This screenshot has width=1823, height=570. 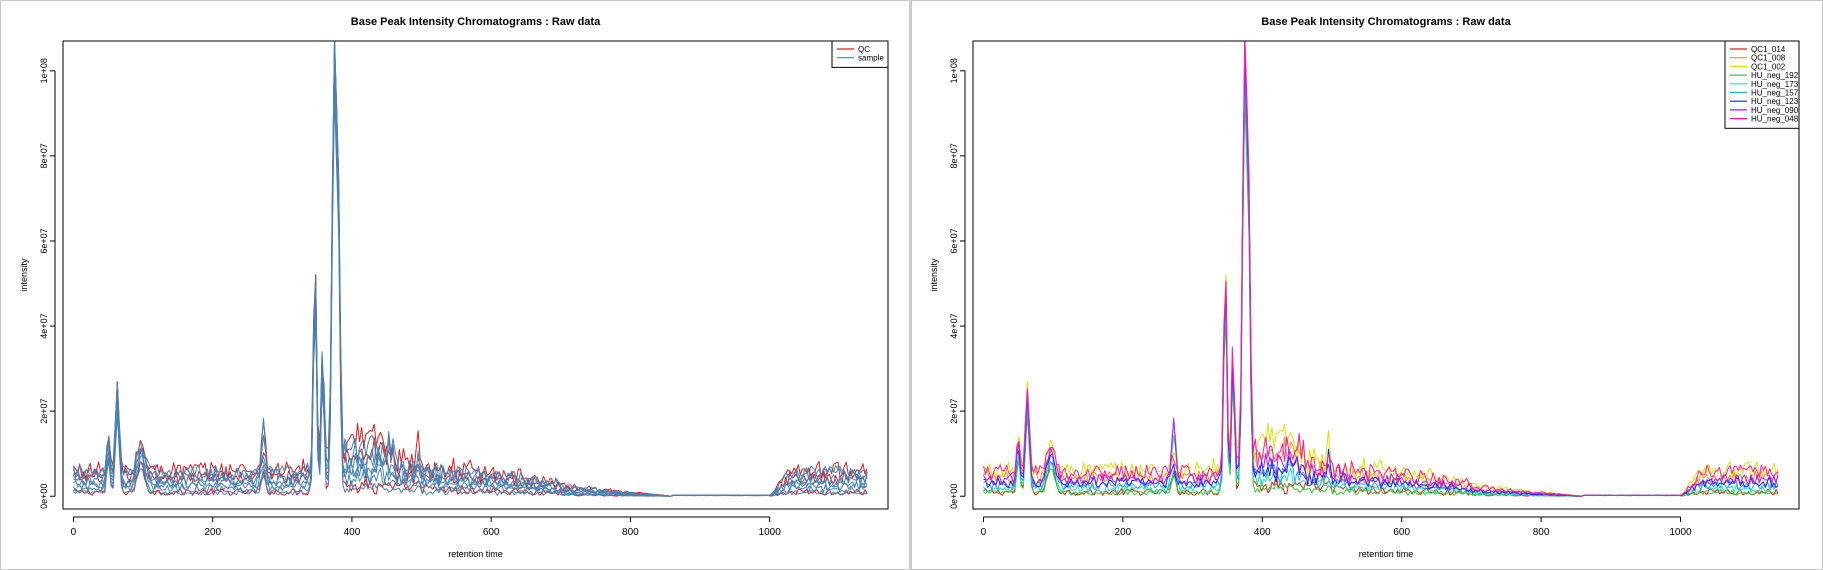 I want to click on legend-label-HU_neg_123: HU_neg_123, so click(x=1775, y=101).